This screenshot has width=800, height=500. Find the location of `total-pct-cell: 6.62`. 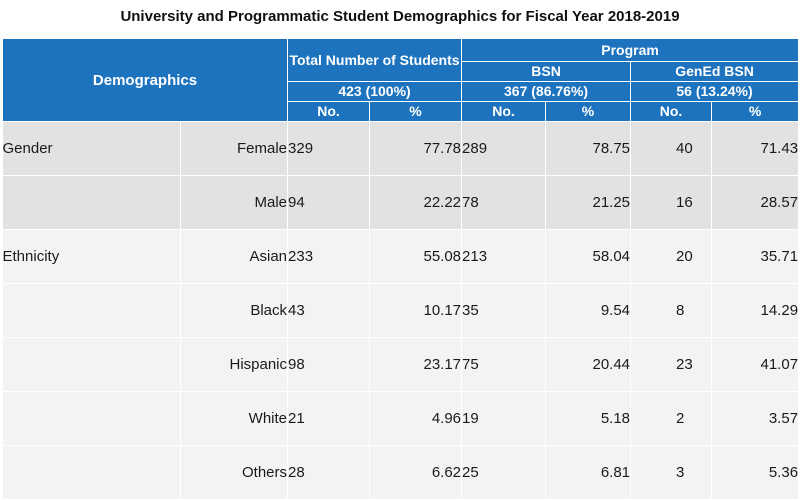

total-pct-cell: 6.62 is located at coordinates (416, 472).